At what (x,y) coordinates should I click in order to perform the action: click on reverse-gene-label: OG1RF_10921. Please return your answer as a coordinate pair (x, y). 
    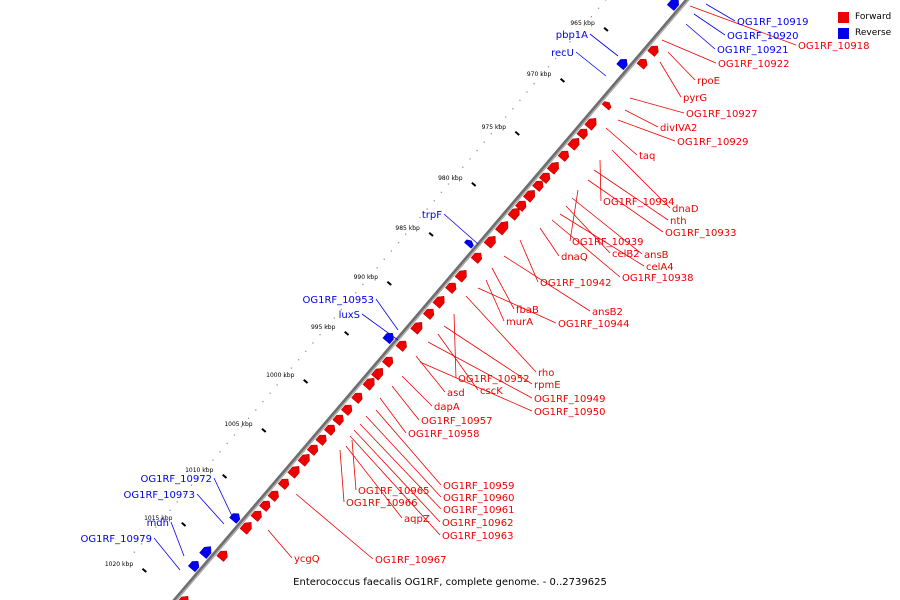
    Looking at the image, I should click on (753, 50).